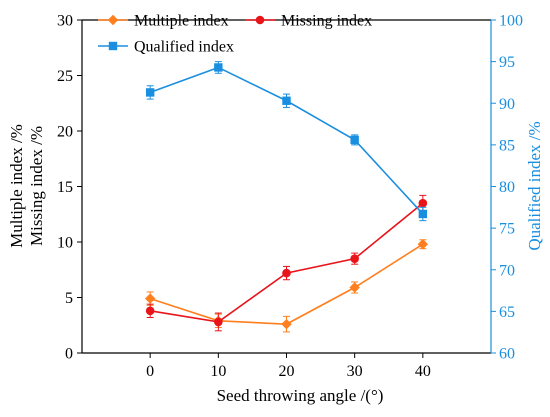  I want to click on y-right-tick-label: 95, so click(507, 62).